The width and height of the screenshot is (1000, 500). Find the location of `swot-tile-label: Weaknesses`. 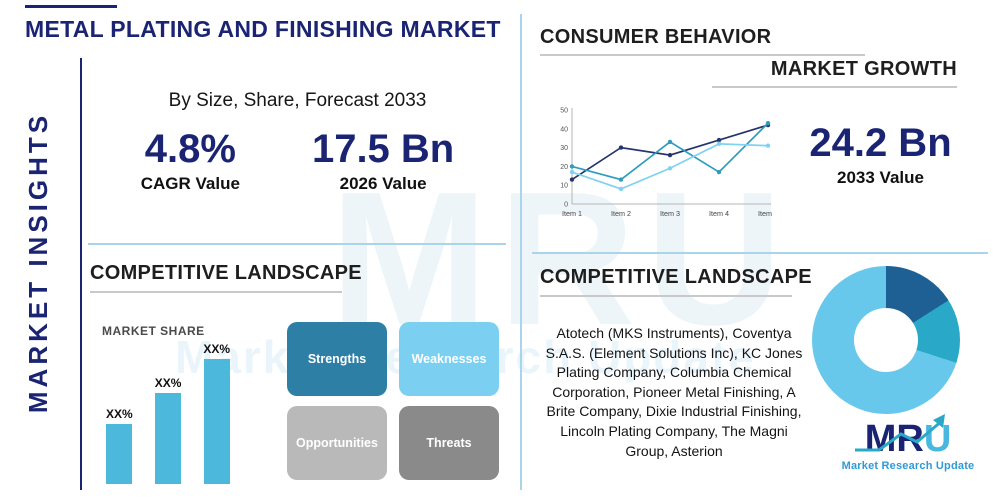

swot-tile-label: Weaknesses is located at coordinates (449, 359).